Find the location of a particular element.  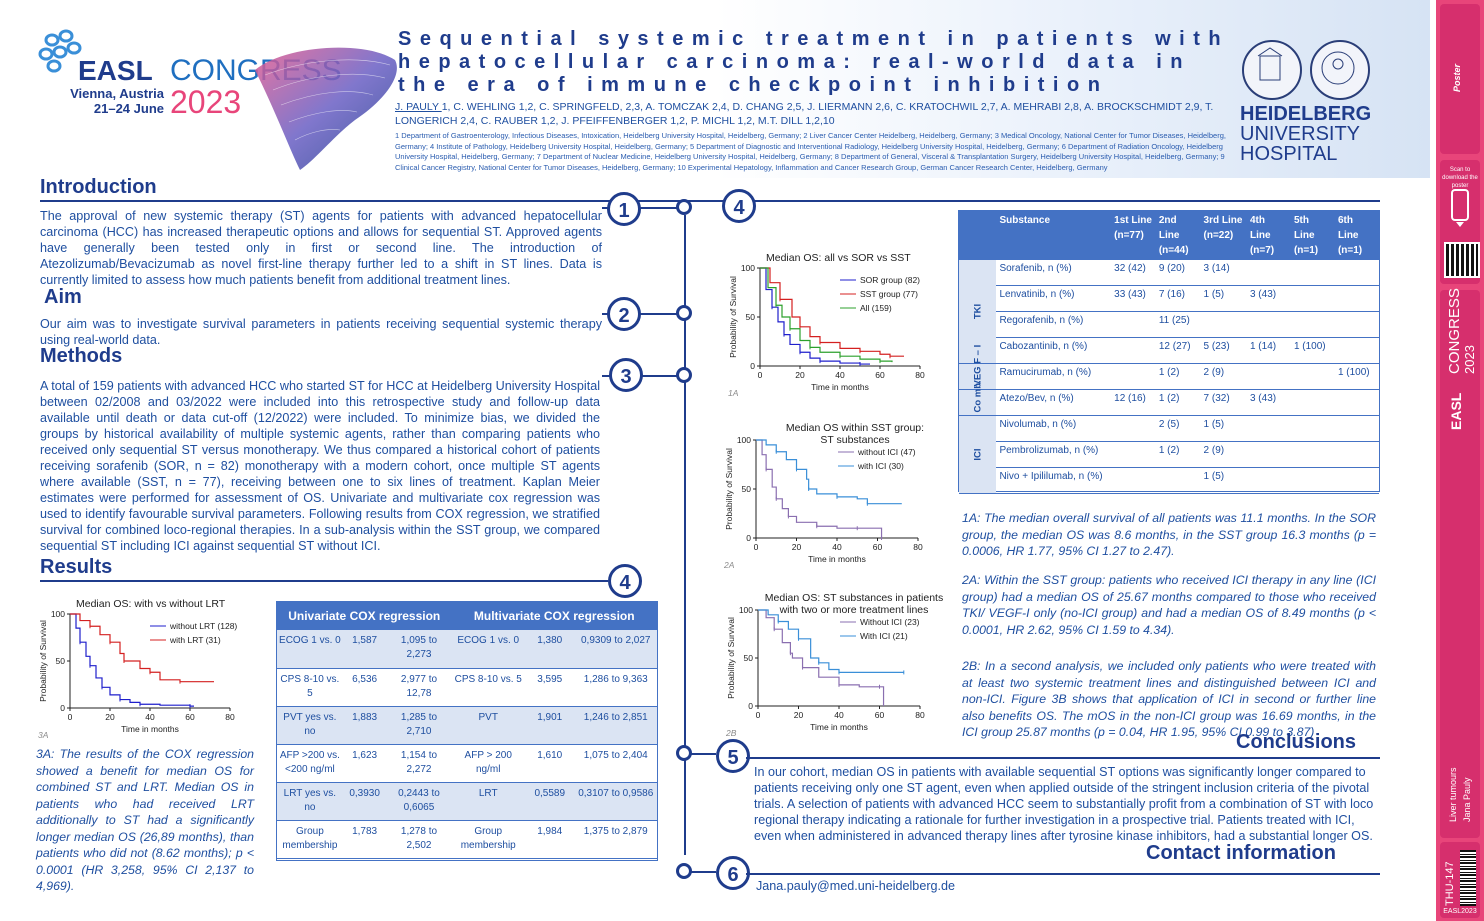

divider-contact is located at coordinates (1063, 874).